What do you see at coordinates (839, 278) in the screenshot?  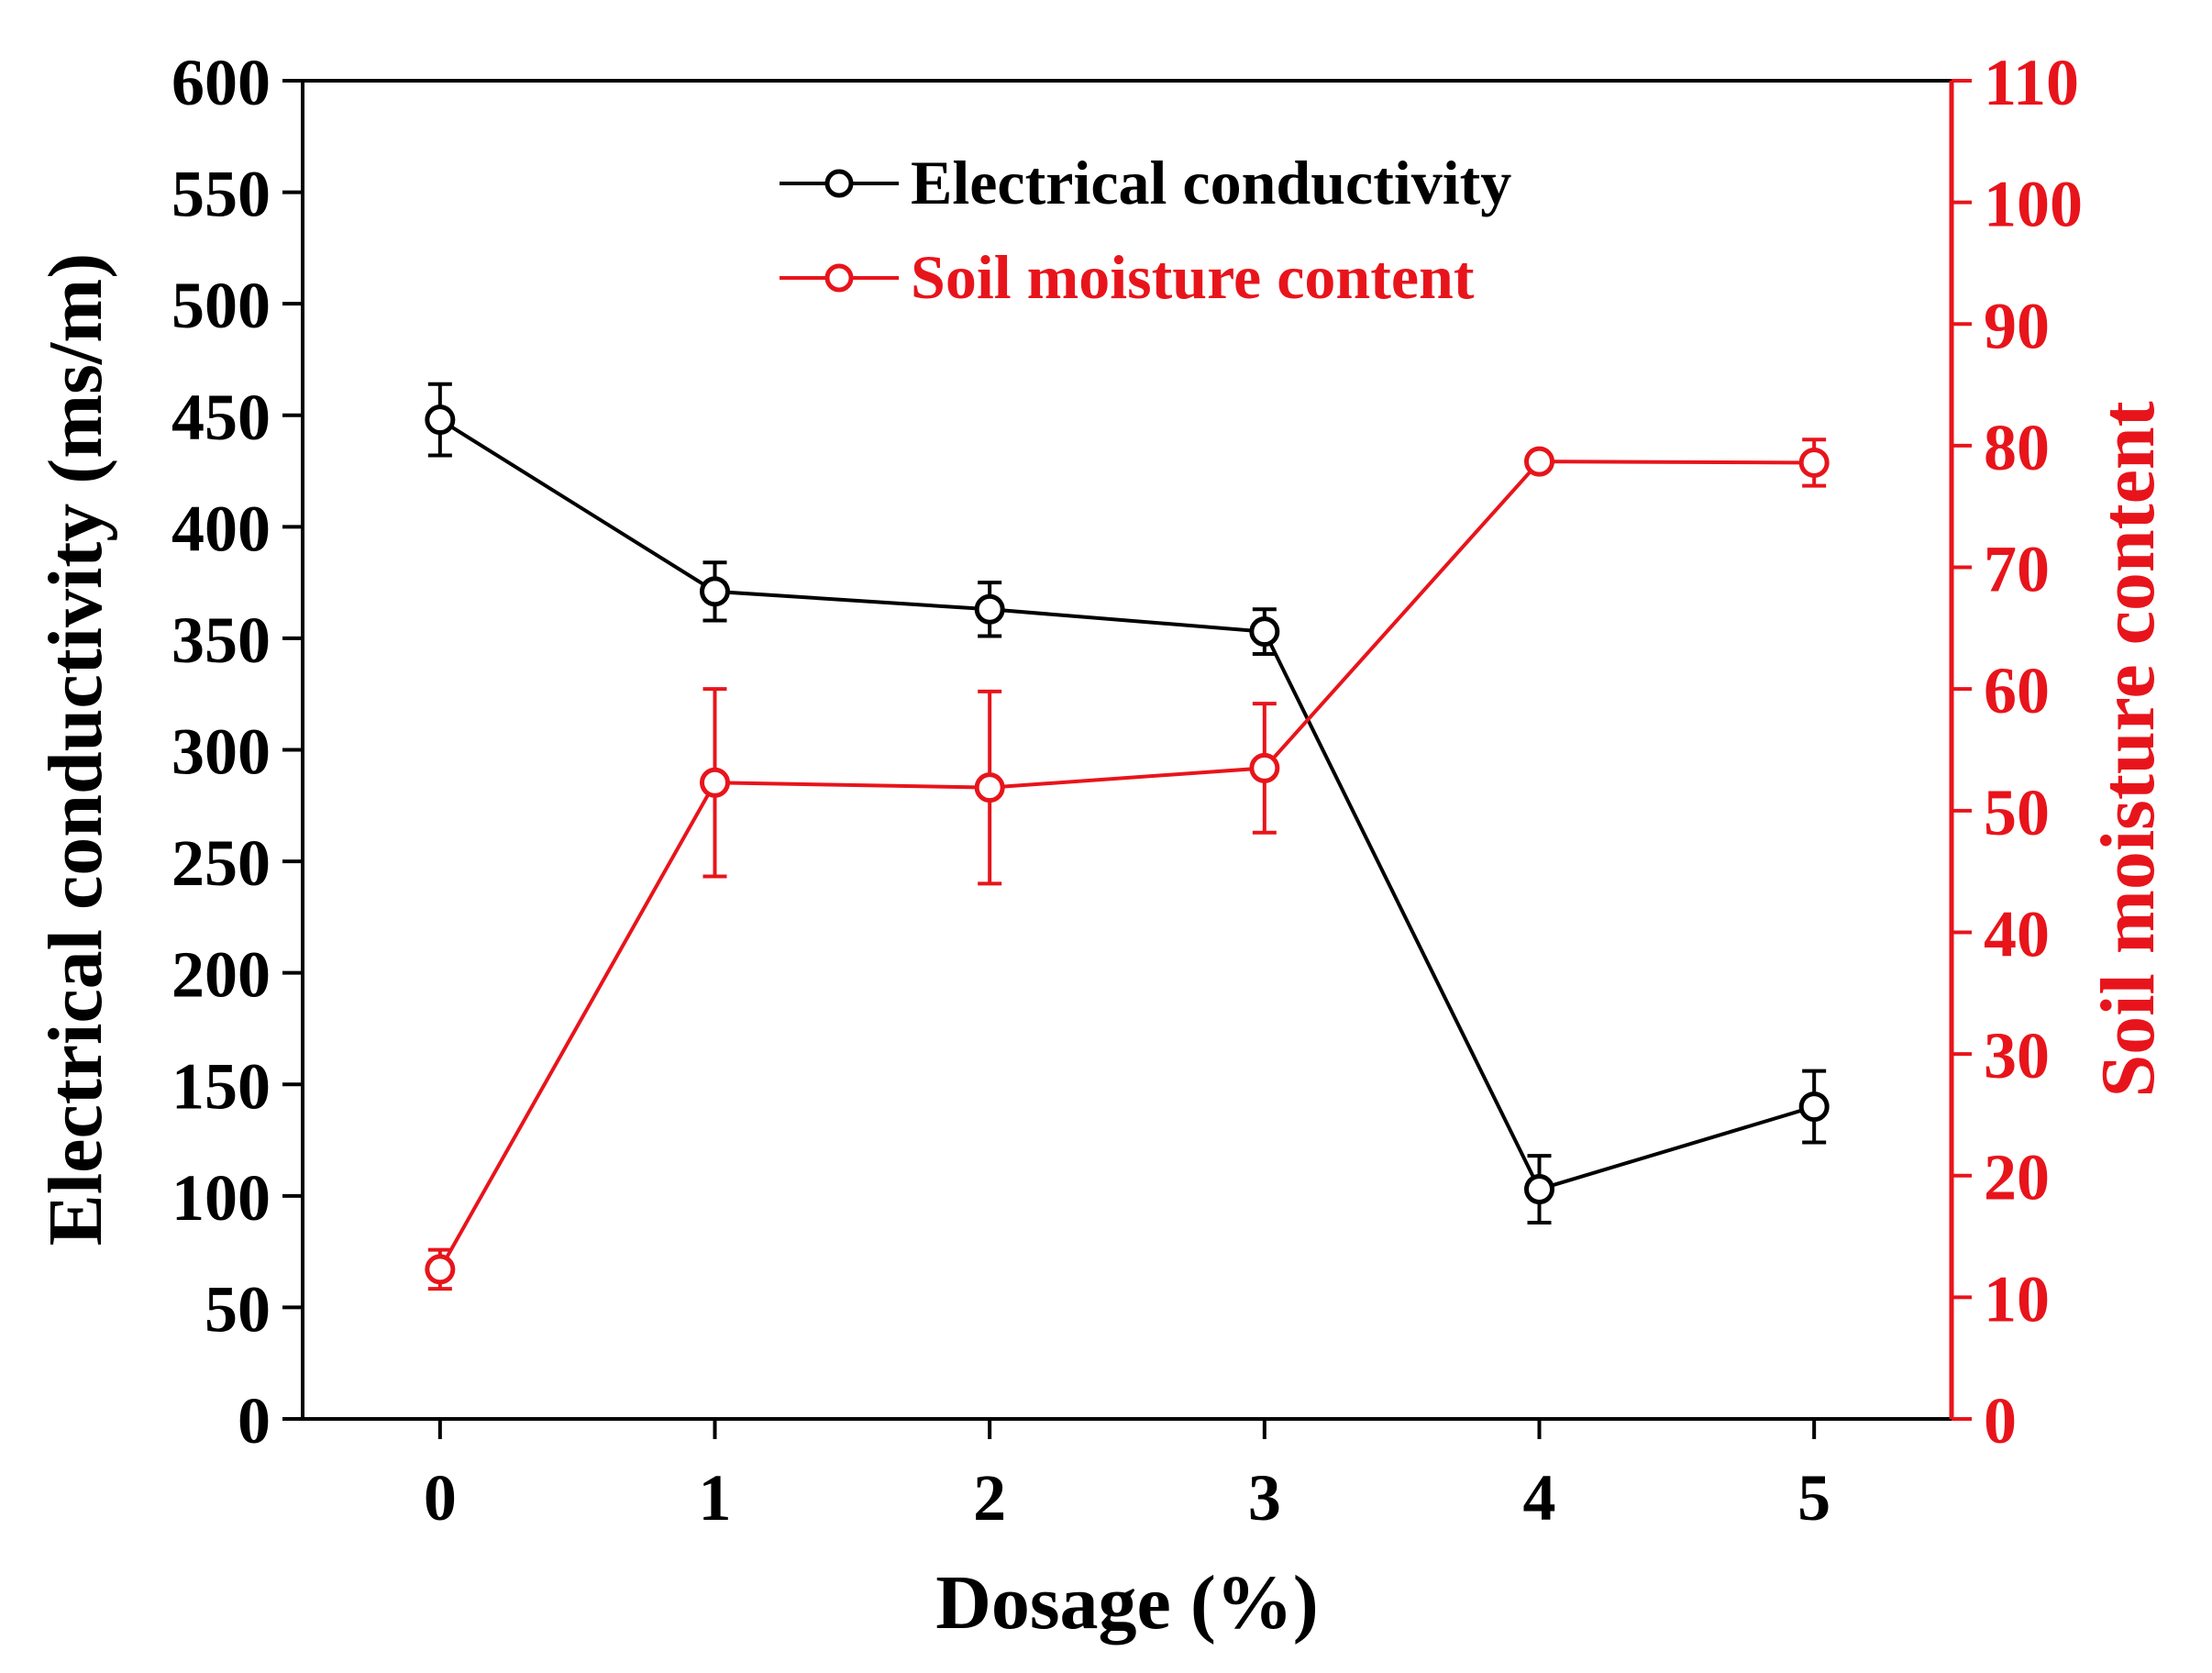 I see `legend-marker-moisture` at bounding box center [839, 278].